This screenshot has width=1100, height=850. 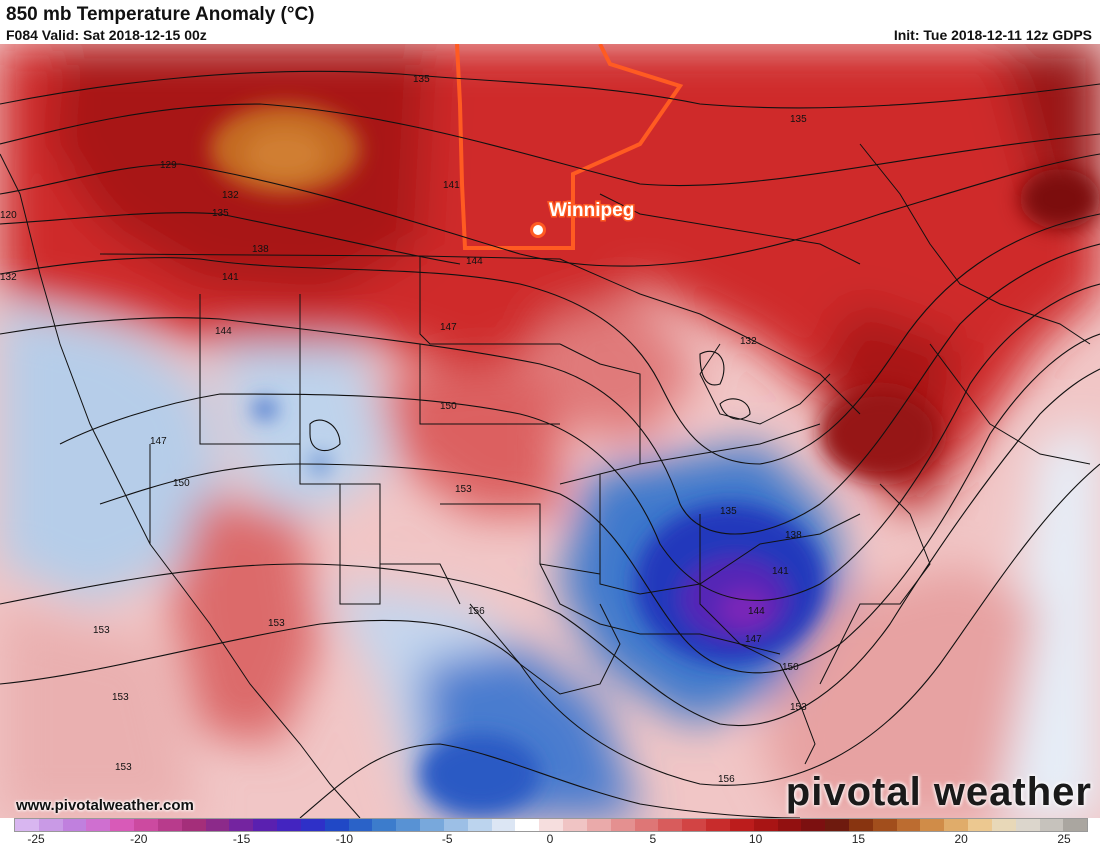 I want to click on colorbar-tick-label: 15, so click(x=858, y=839).